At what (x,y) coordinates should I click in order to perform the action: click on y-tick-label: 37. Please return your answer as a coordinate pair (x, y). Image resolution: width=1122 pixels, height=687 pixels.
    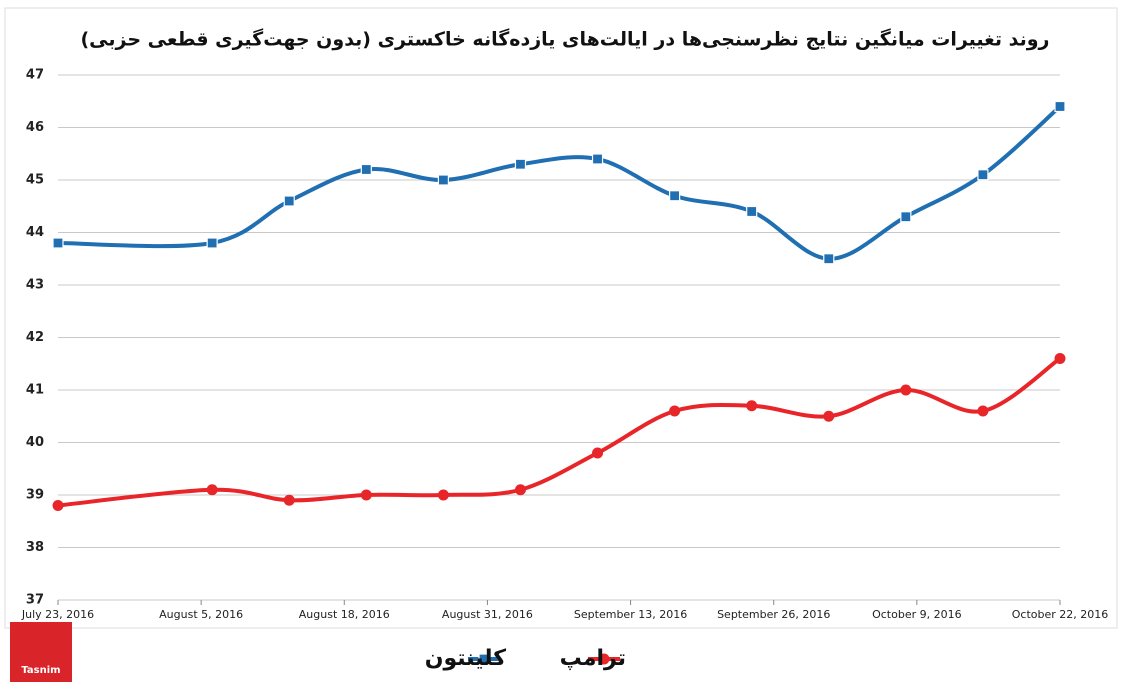
    Looking at the image, I should click on (35, 600).